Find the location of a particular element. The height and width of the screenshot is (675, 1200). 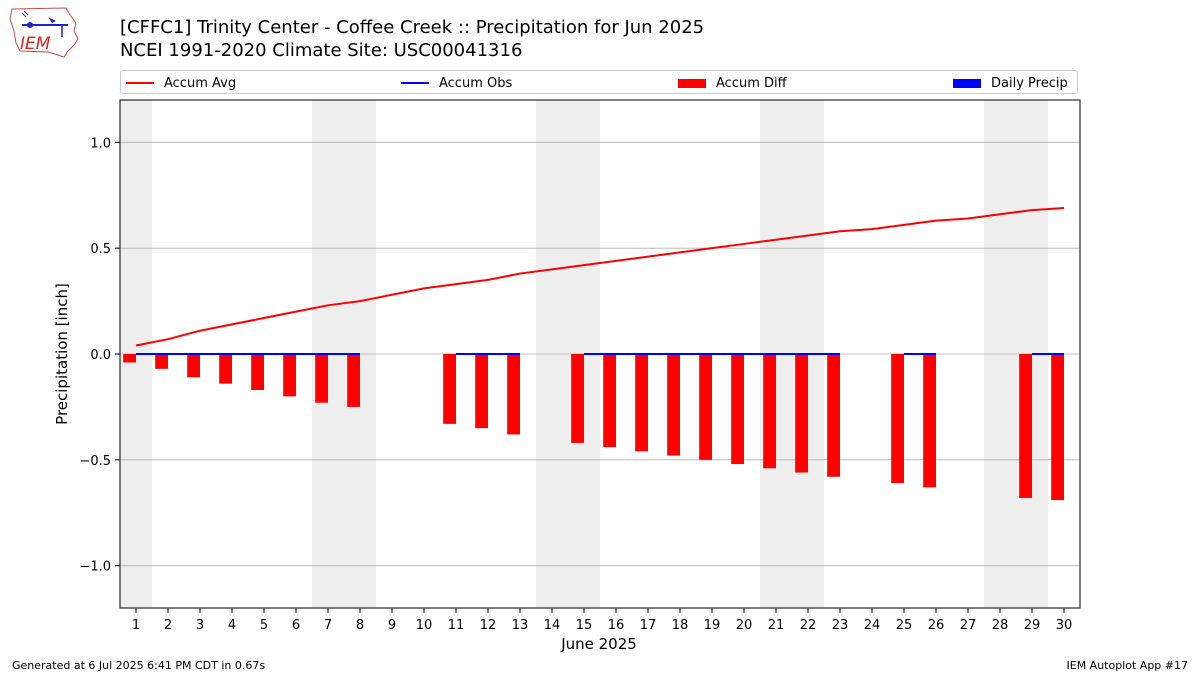

legend-label-accum-diff: Accum Diff is located at coordinates (751, 83).